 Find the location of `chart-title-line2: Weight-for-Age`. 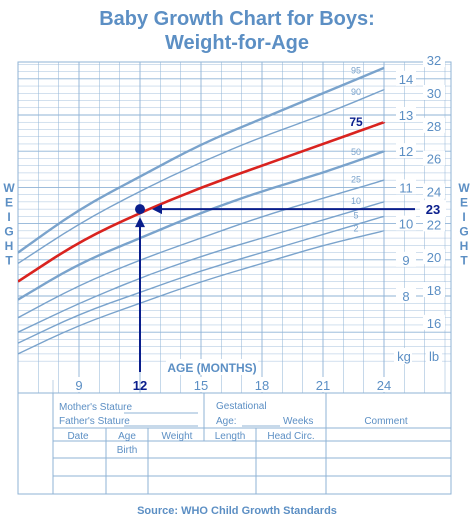

chart-title-line2: Weight-for-Age is located at coordinates (237, 43).